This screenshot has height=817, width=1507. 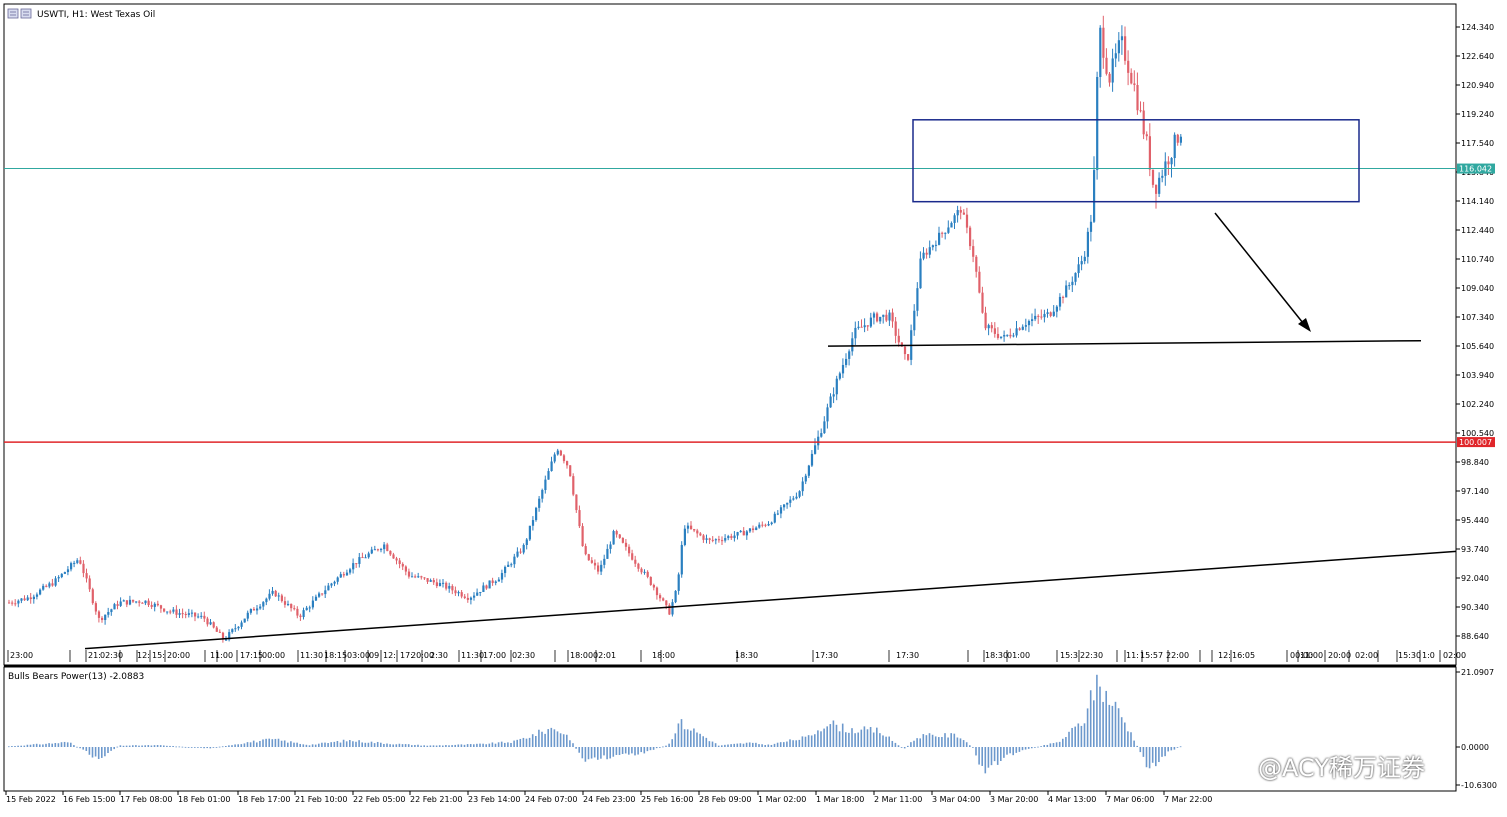 I want to click on horizontal-support-line, so click(x=1124, y=343).